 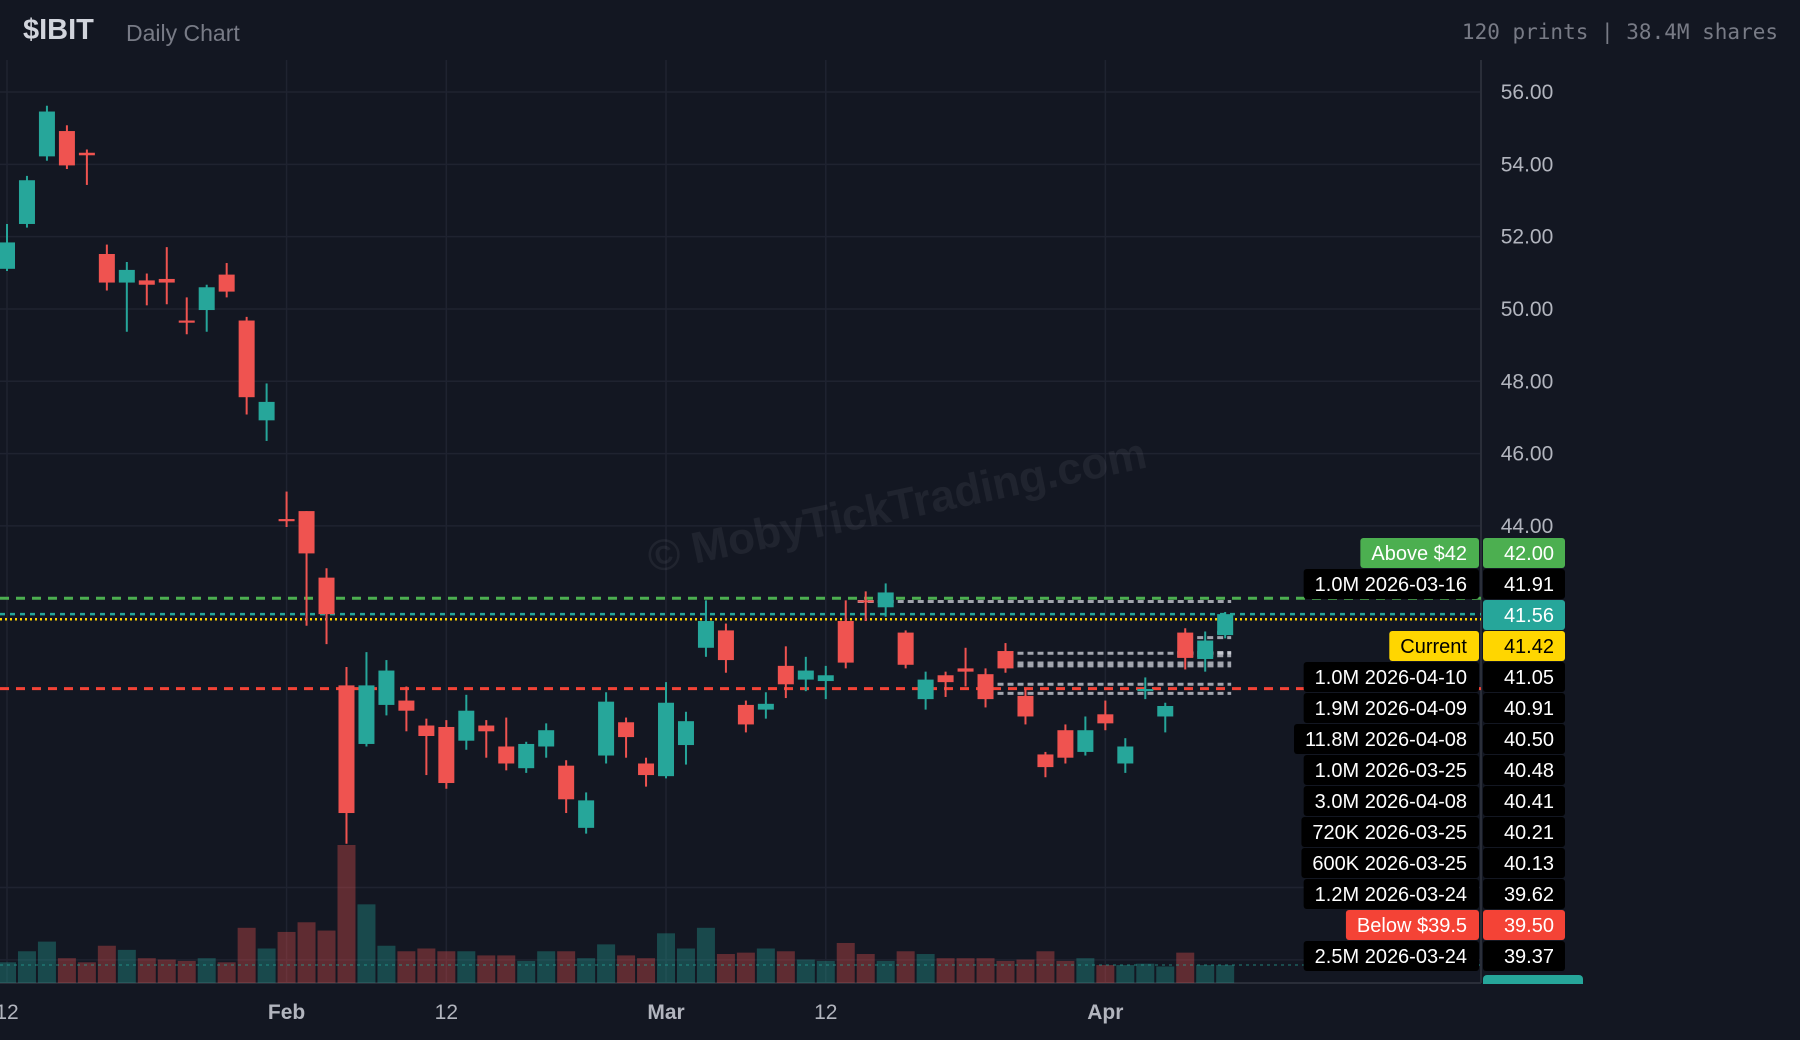 What do you see at coordinates (183, 33) in the screenshot?
I see `chart-subtitle: Daily Chart` at bounding box center [183, 33].